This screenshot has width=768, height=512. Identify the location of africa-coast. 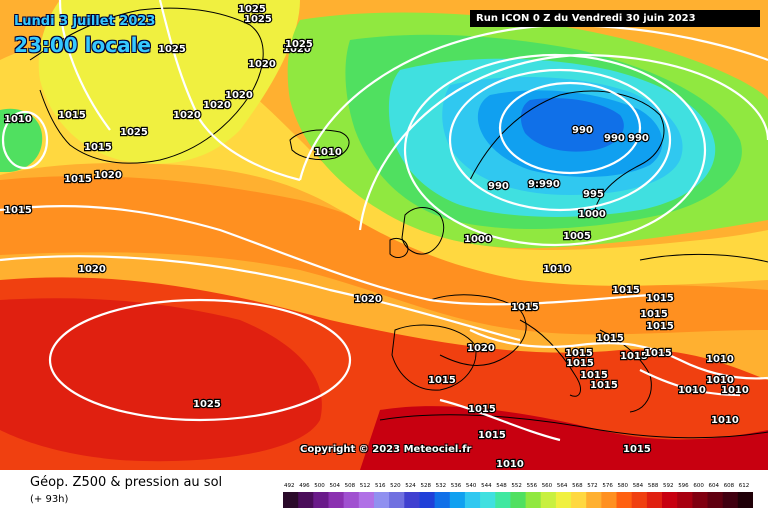
(573, 426).